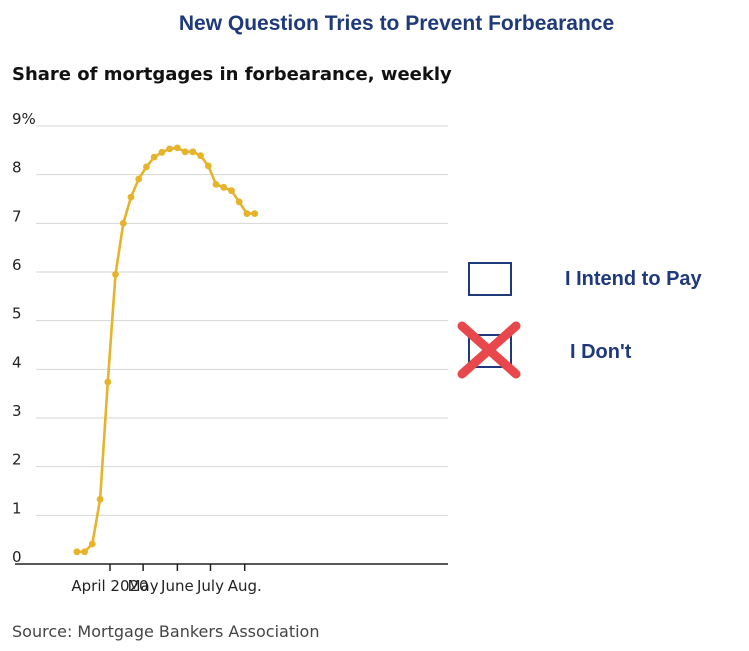 This screenshot has width=749, height=651. Describe the element at coordinates (633, 279) in the screenshot. I see `option-label-intend-to-pay: I Intend to Pay` at that location.